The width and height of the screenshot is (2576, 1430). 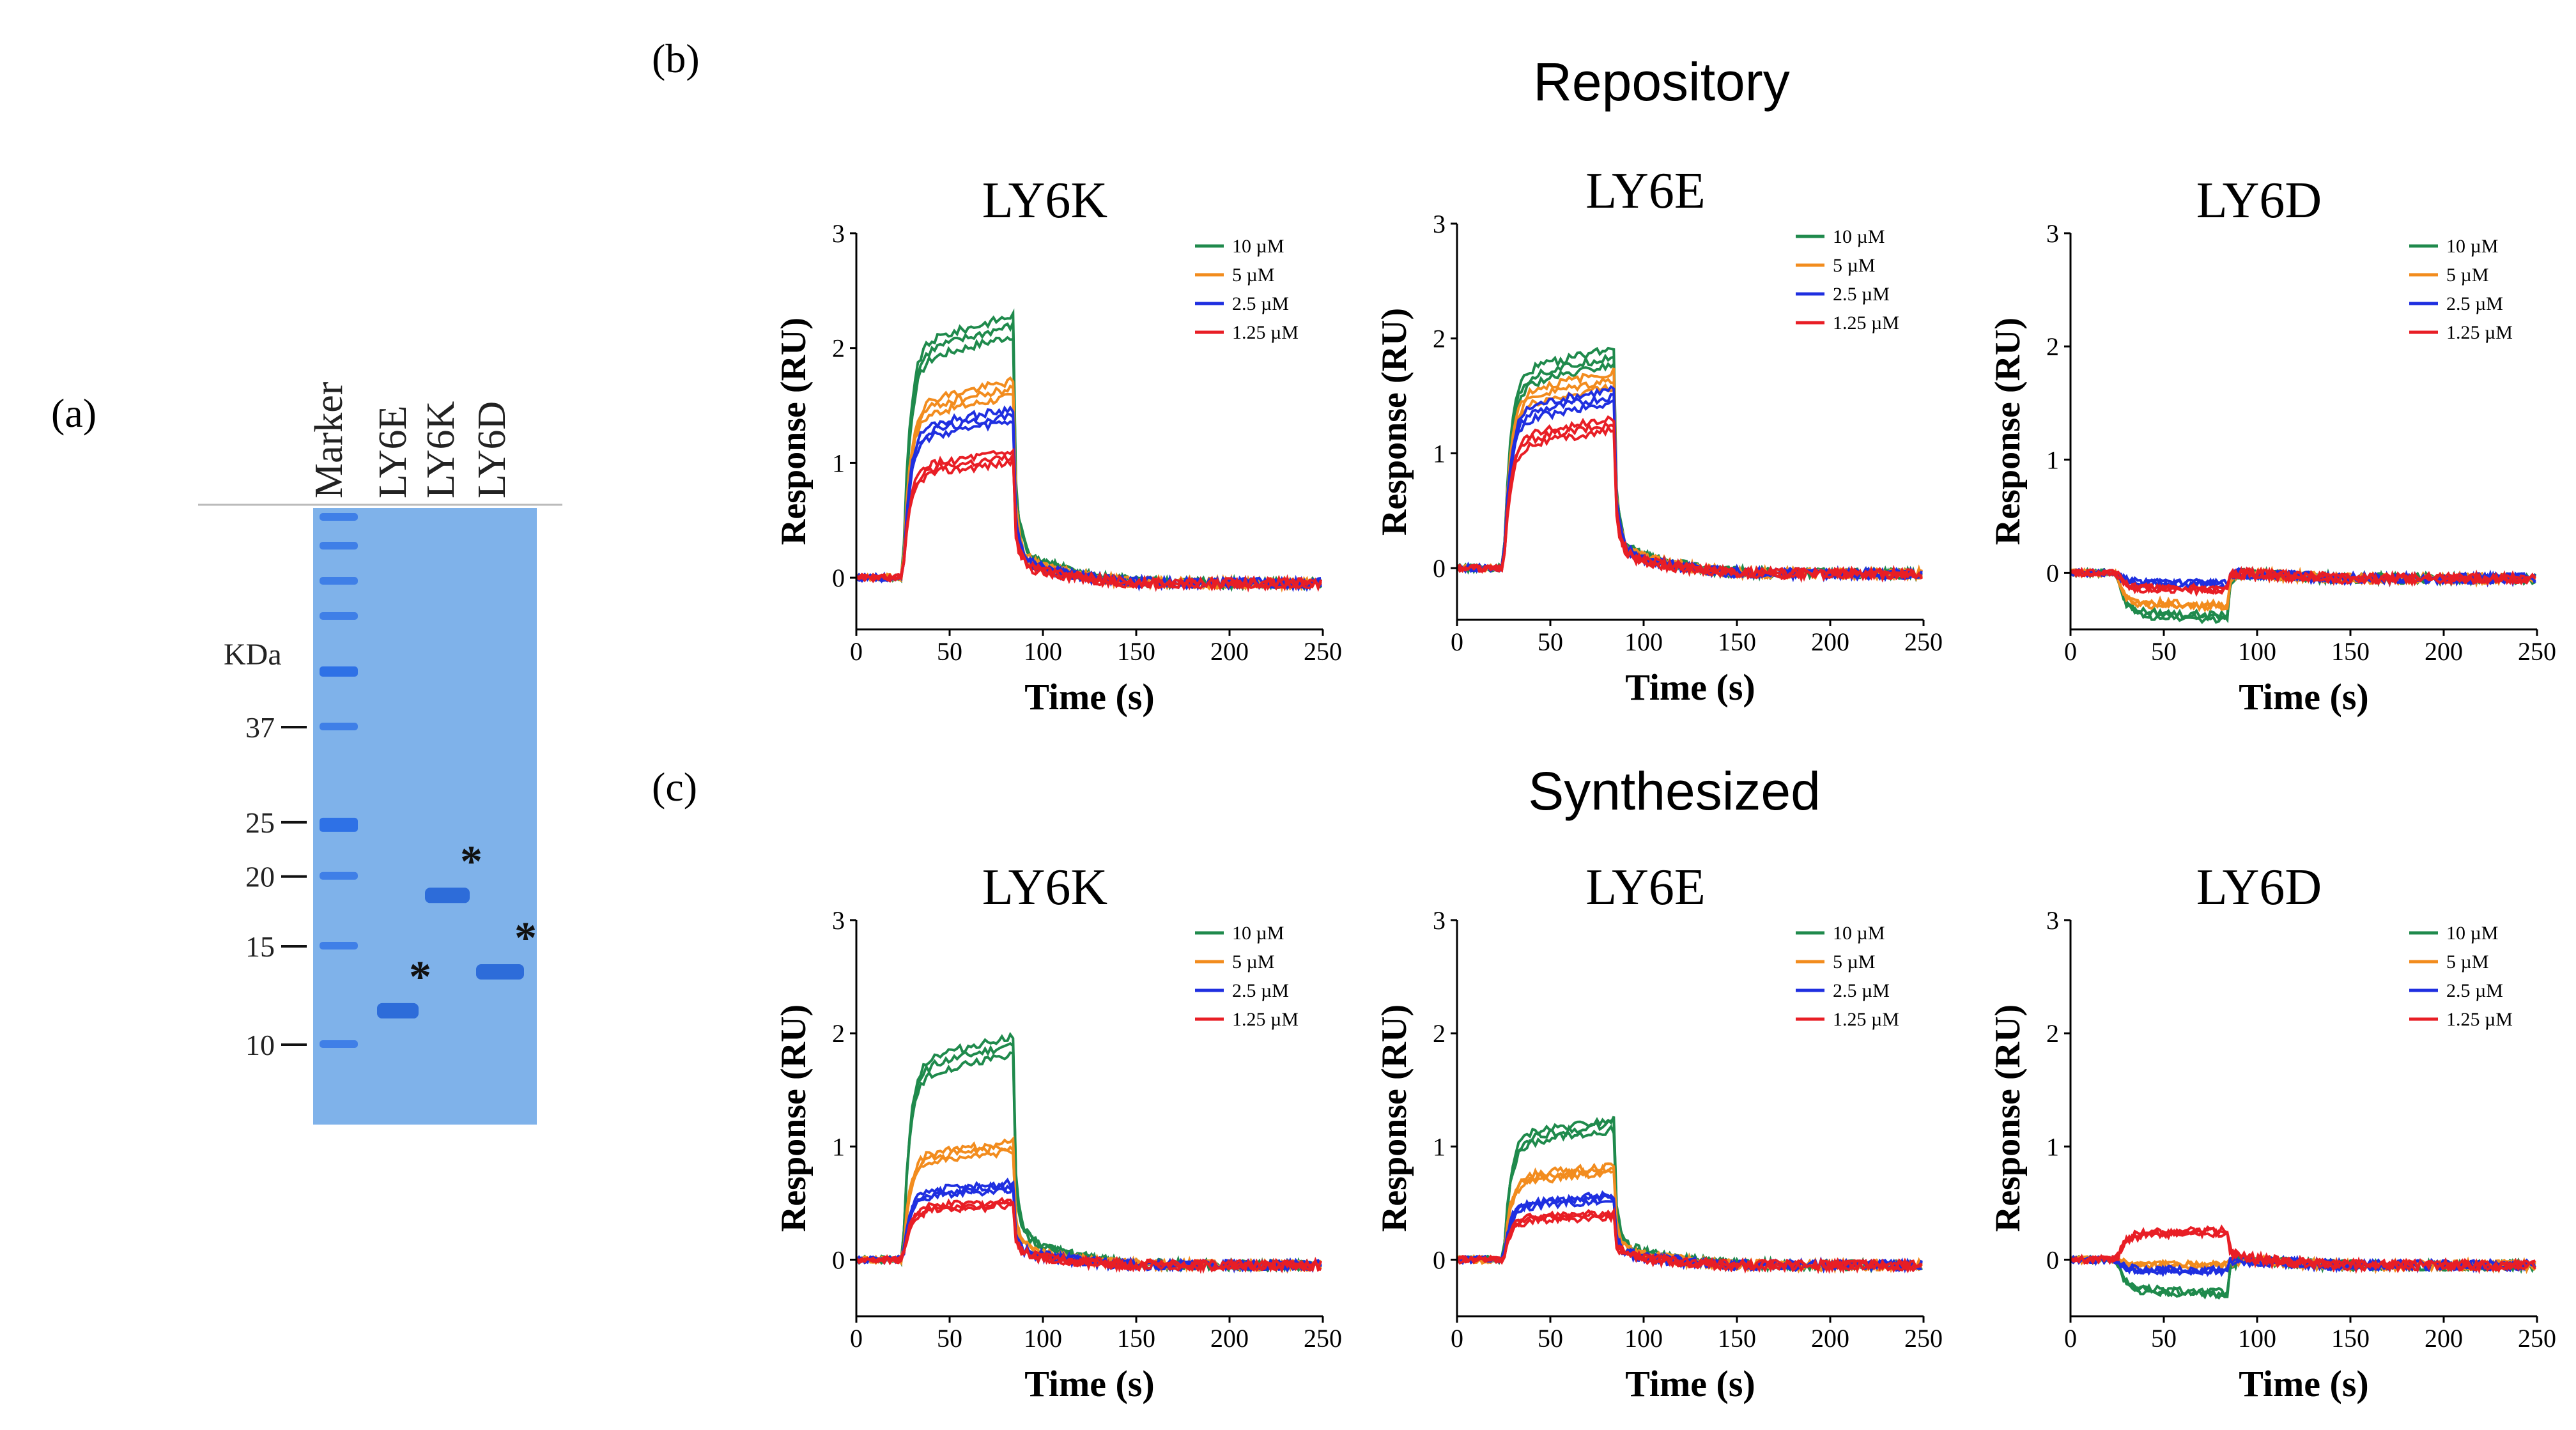 What do you see at coordinates (676, 59) in the screenshot?
I see `panel-label-b: (b)` at bounding box center [676, 59].